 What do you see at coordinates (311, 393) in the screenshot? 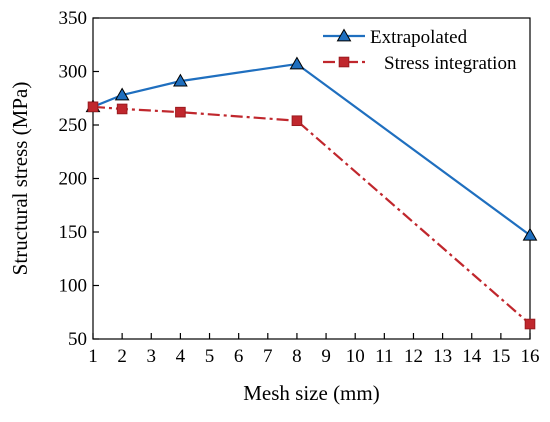
I see `x-axis-label: Mesh size (mm)` at bounding box center [311, 393].